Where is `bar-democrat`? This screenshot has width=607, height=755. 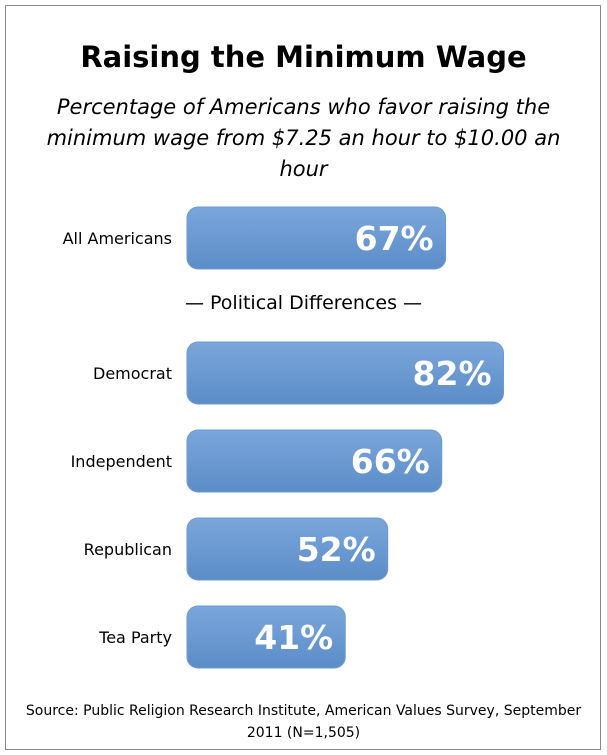
bar-democrat is located at coordinates (345, 373).